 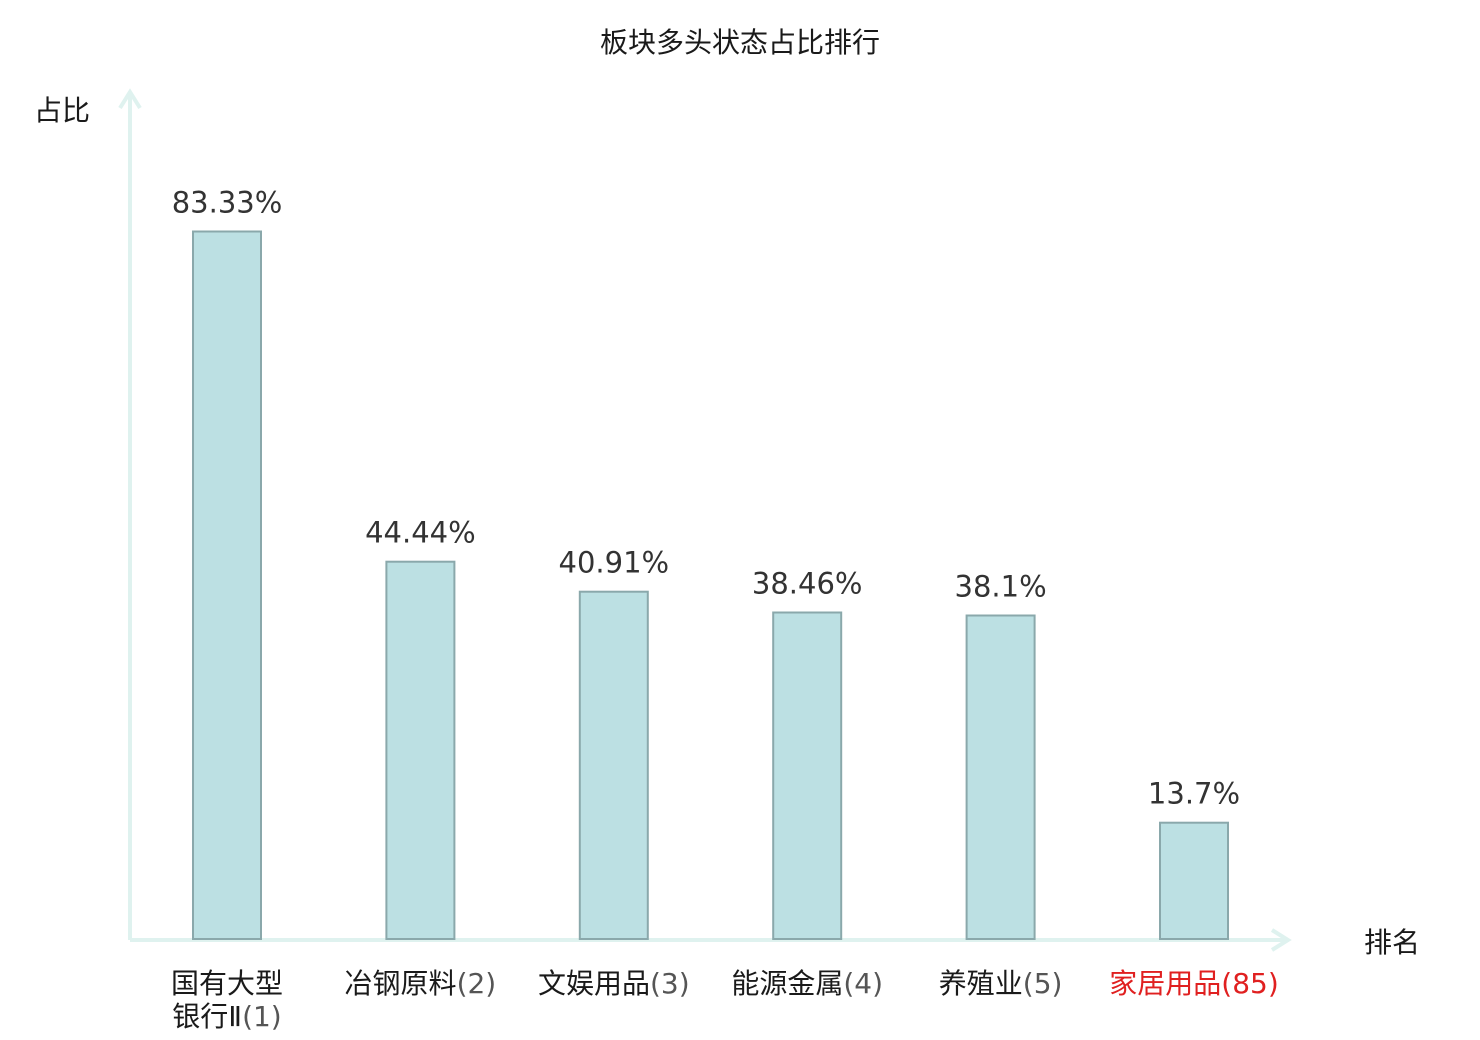 What do you see at coordinates (670, 983) in the screenshot?
I see `x-tick-label-rank: (3)` at bounding box center [670, 983].